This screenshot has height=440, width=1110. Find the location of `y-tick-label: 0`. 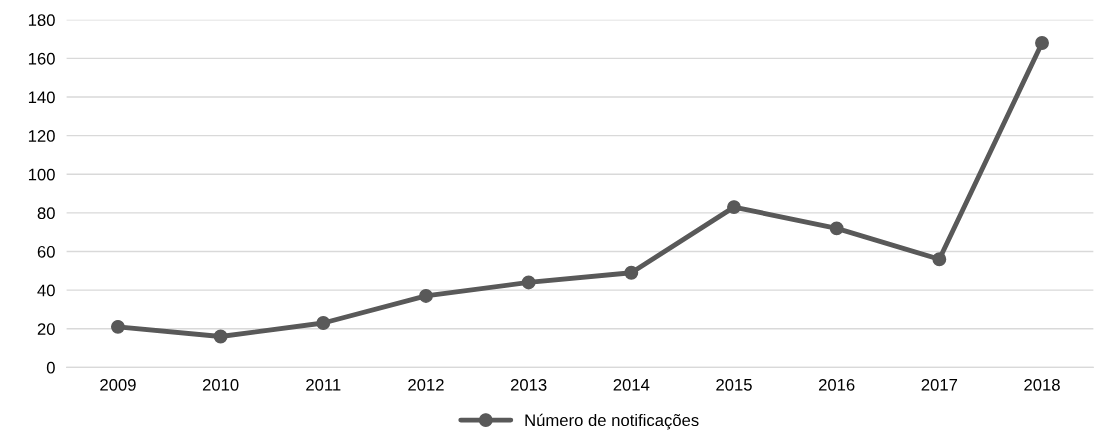

y-tick-label: 0 is located at coordinates (50, 367).